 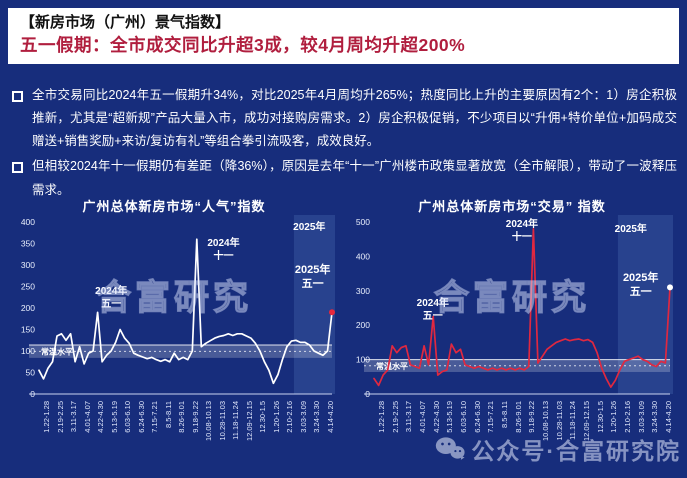 I want to click on y-tick-label: 250, so click(x=28, y=287).